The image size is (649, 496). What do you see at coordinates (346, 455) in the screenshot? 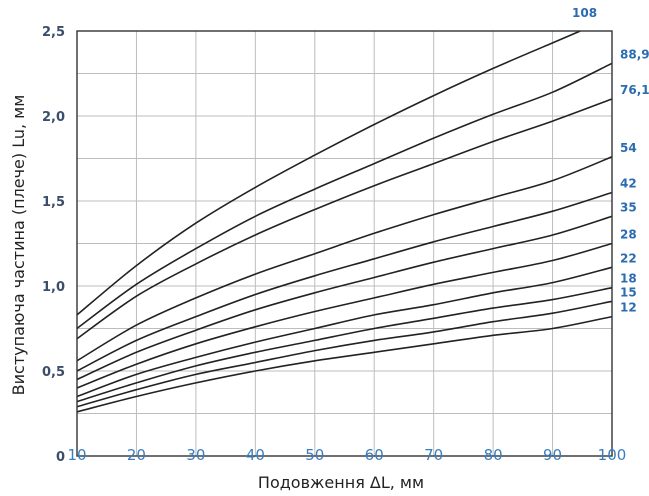
I see `x-axis-ticks: 10 20 30 40 50 60 70 80 90 100` at bounding box center [346, 455].